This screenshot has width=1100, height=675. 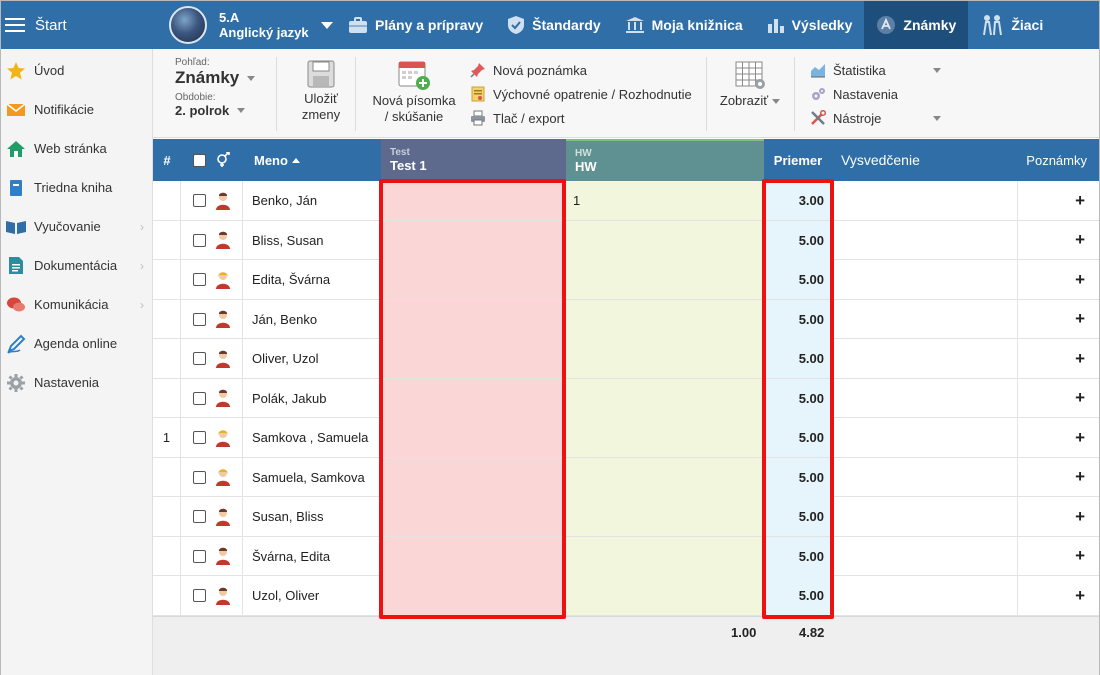 What do you see at coordinates (665, 200) in the screenshot?
I see `hw-grade-cell: 1` at bounding box center [665, 200].